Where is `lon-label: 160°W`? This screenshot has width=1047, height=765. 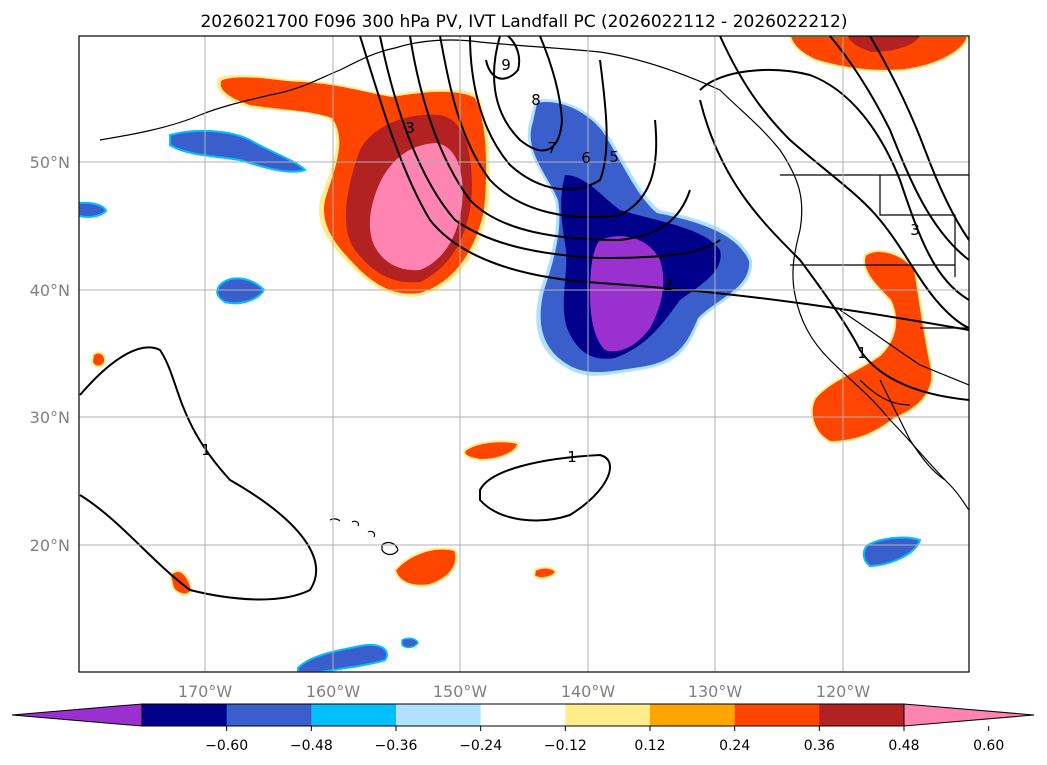 lon-label: 160°W is located at coordinates (333, 691).